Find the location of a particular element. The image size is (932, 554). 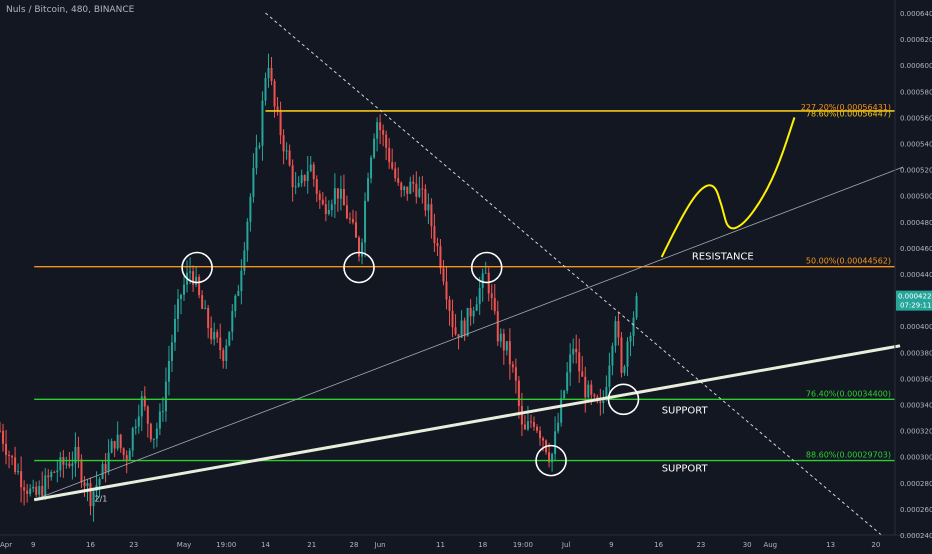

x-tick-label: 28 is located at coordinates (354, 545).